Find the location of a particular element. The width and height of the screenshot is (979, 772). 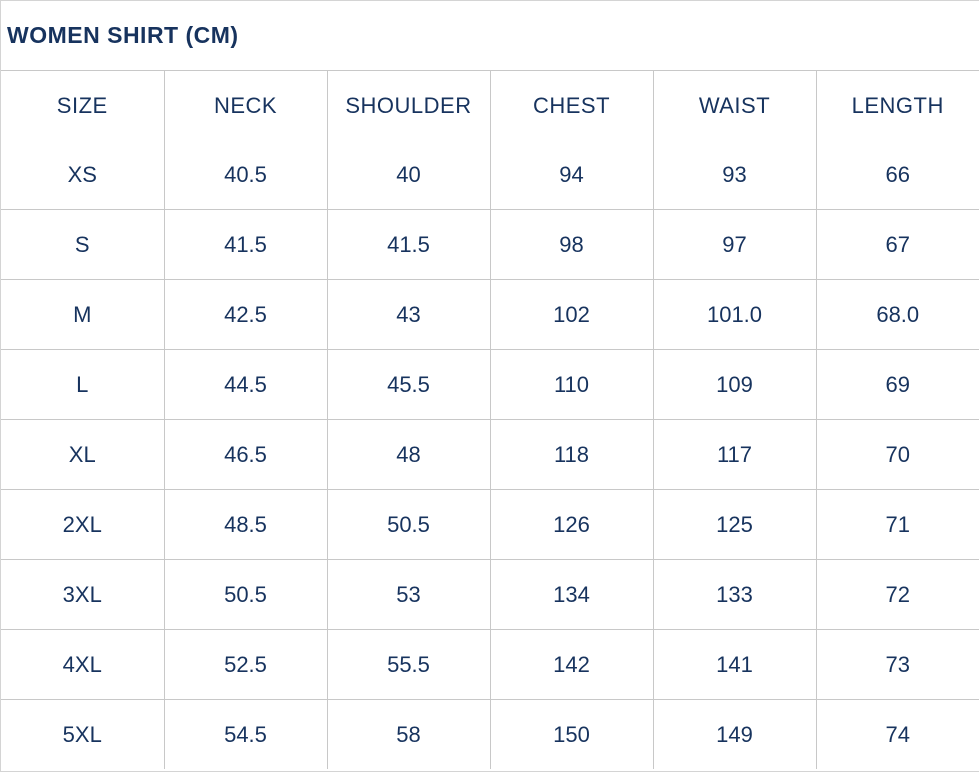

cell-length: 68.0 is located at coordinates (897, 314).